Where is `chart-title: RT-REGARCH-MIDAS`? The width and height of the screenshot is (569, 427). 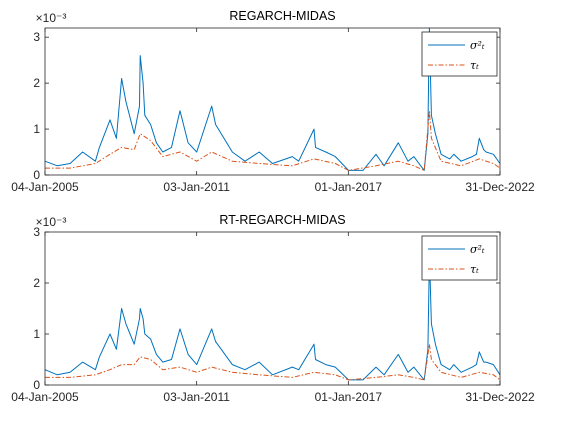 chart-title: RT-REGARCH-MIDAS is located at coordinates (282, 220).